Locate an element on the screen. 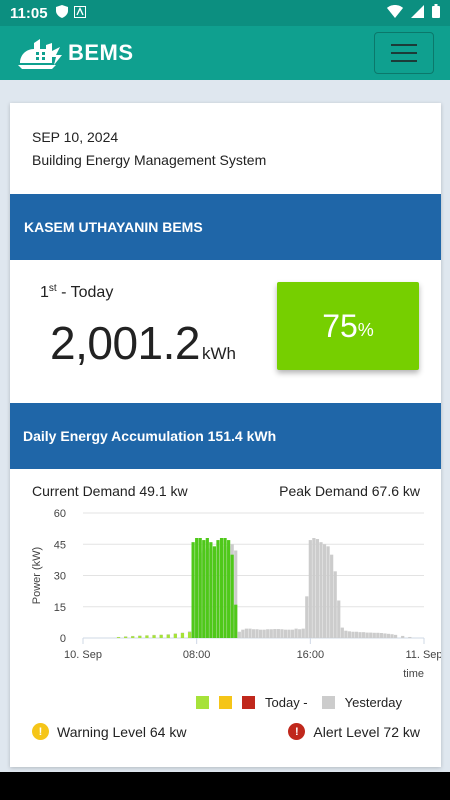 The width and height of the screenshot is (450, 800). rank-label: 1st - Today is located at coordinates (76, 292).